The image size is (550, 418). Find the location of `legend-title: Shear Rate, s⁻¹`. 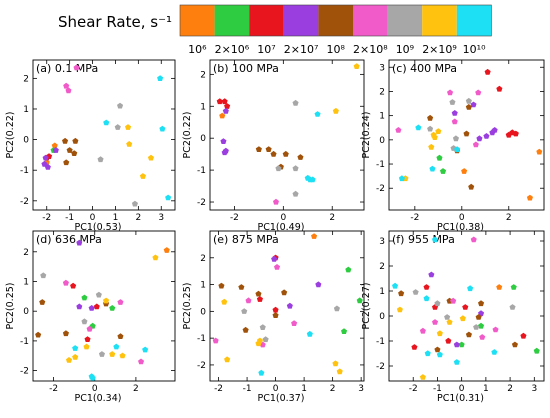

legend-title: Shear Rate, s⁻¹ is located at coordinates (115, 22).